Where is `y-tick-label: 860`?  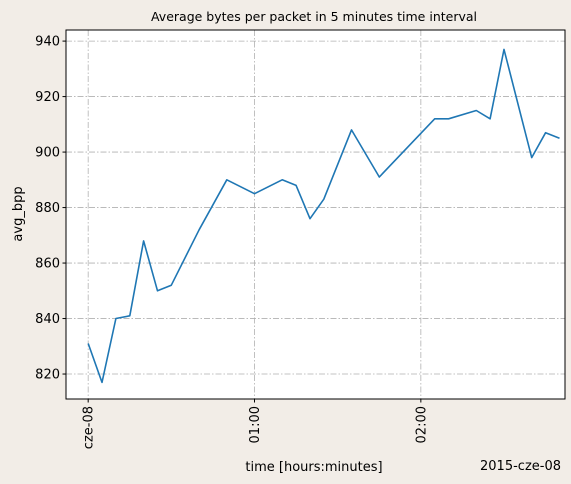 y-tick-label: 860 is located at coordinates (47, 264).